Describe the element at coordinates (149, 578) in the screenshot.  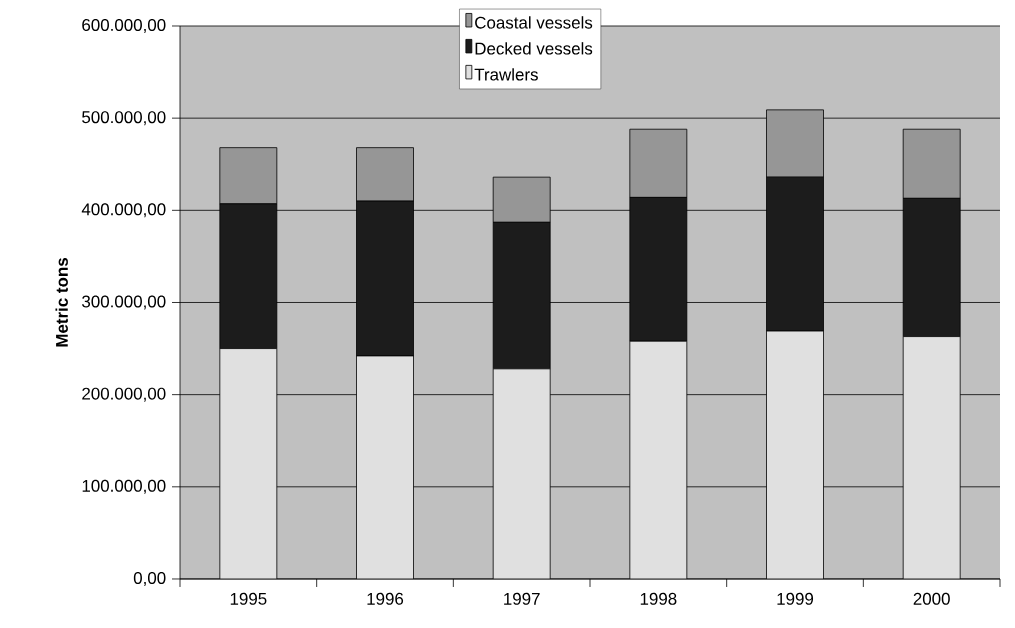
I see `y-tick-label: 0,00` at that location.